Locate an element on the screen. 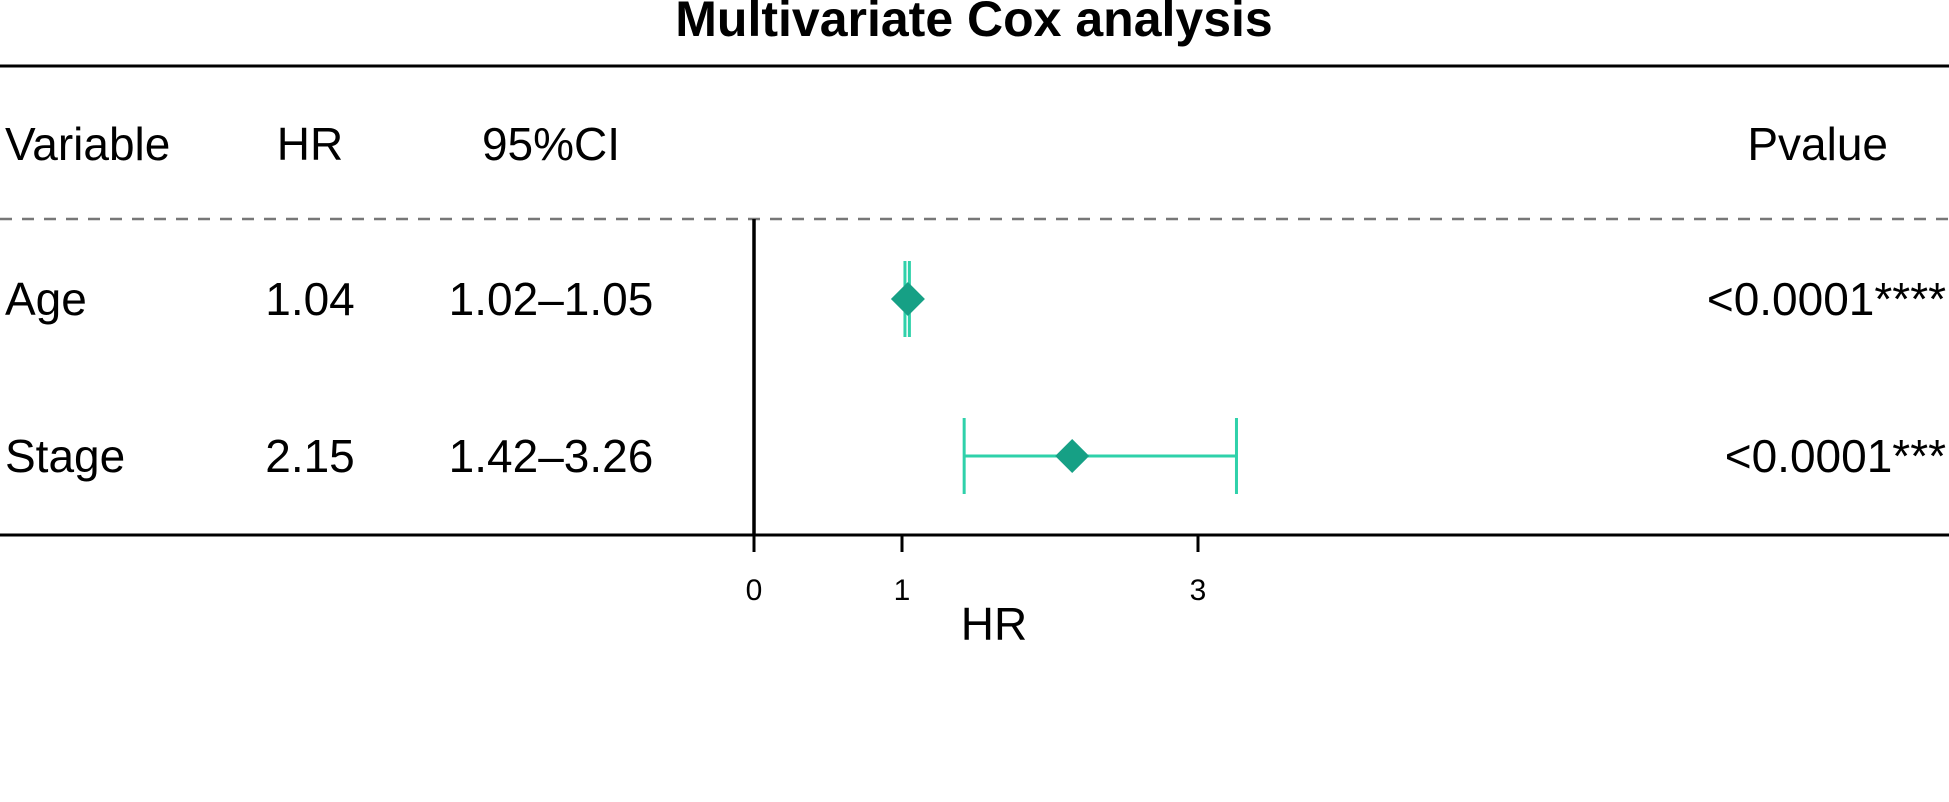 The height and width of the screenshot is (802, 1949). row-hr: 1.04 is located at coordinates (310, 299).